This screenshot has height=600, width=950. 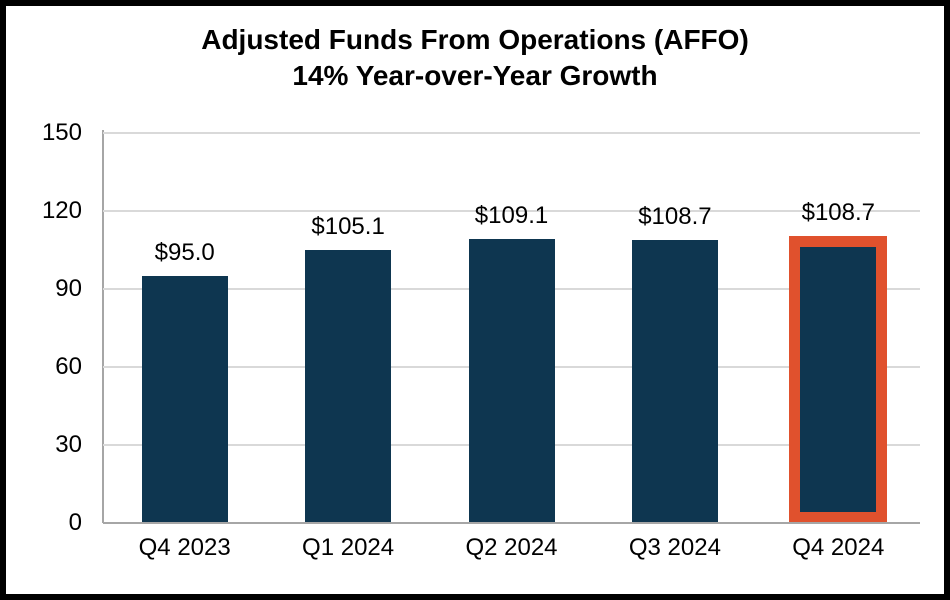 I want to click on bar-data-label: $105.1, so click(x=348, y=226).